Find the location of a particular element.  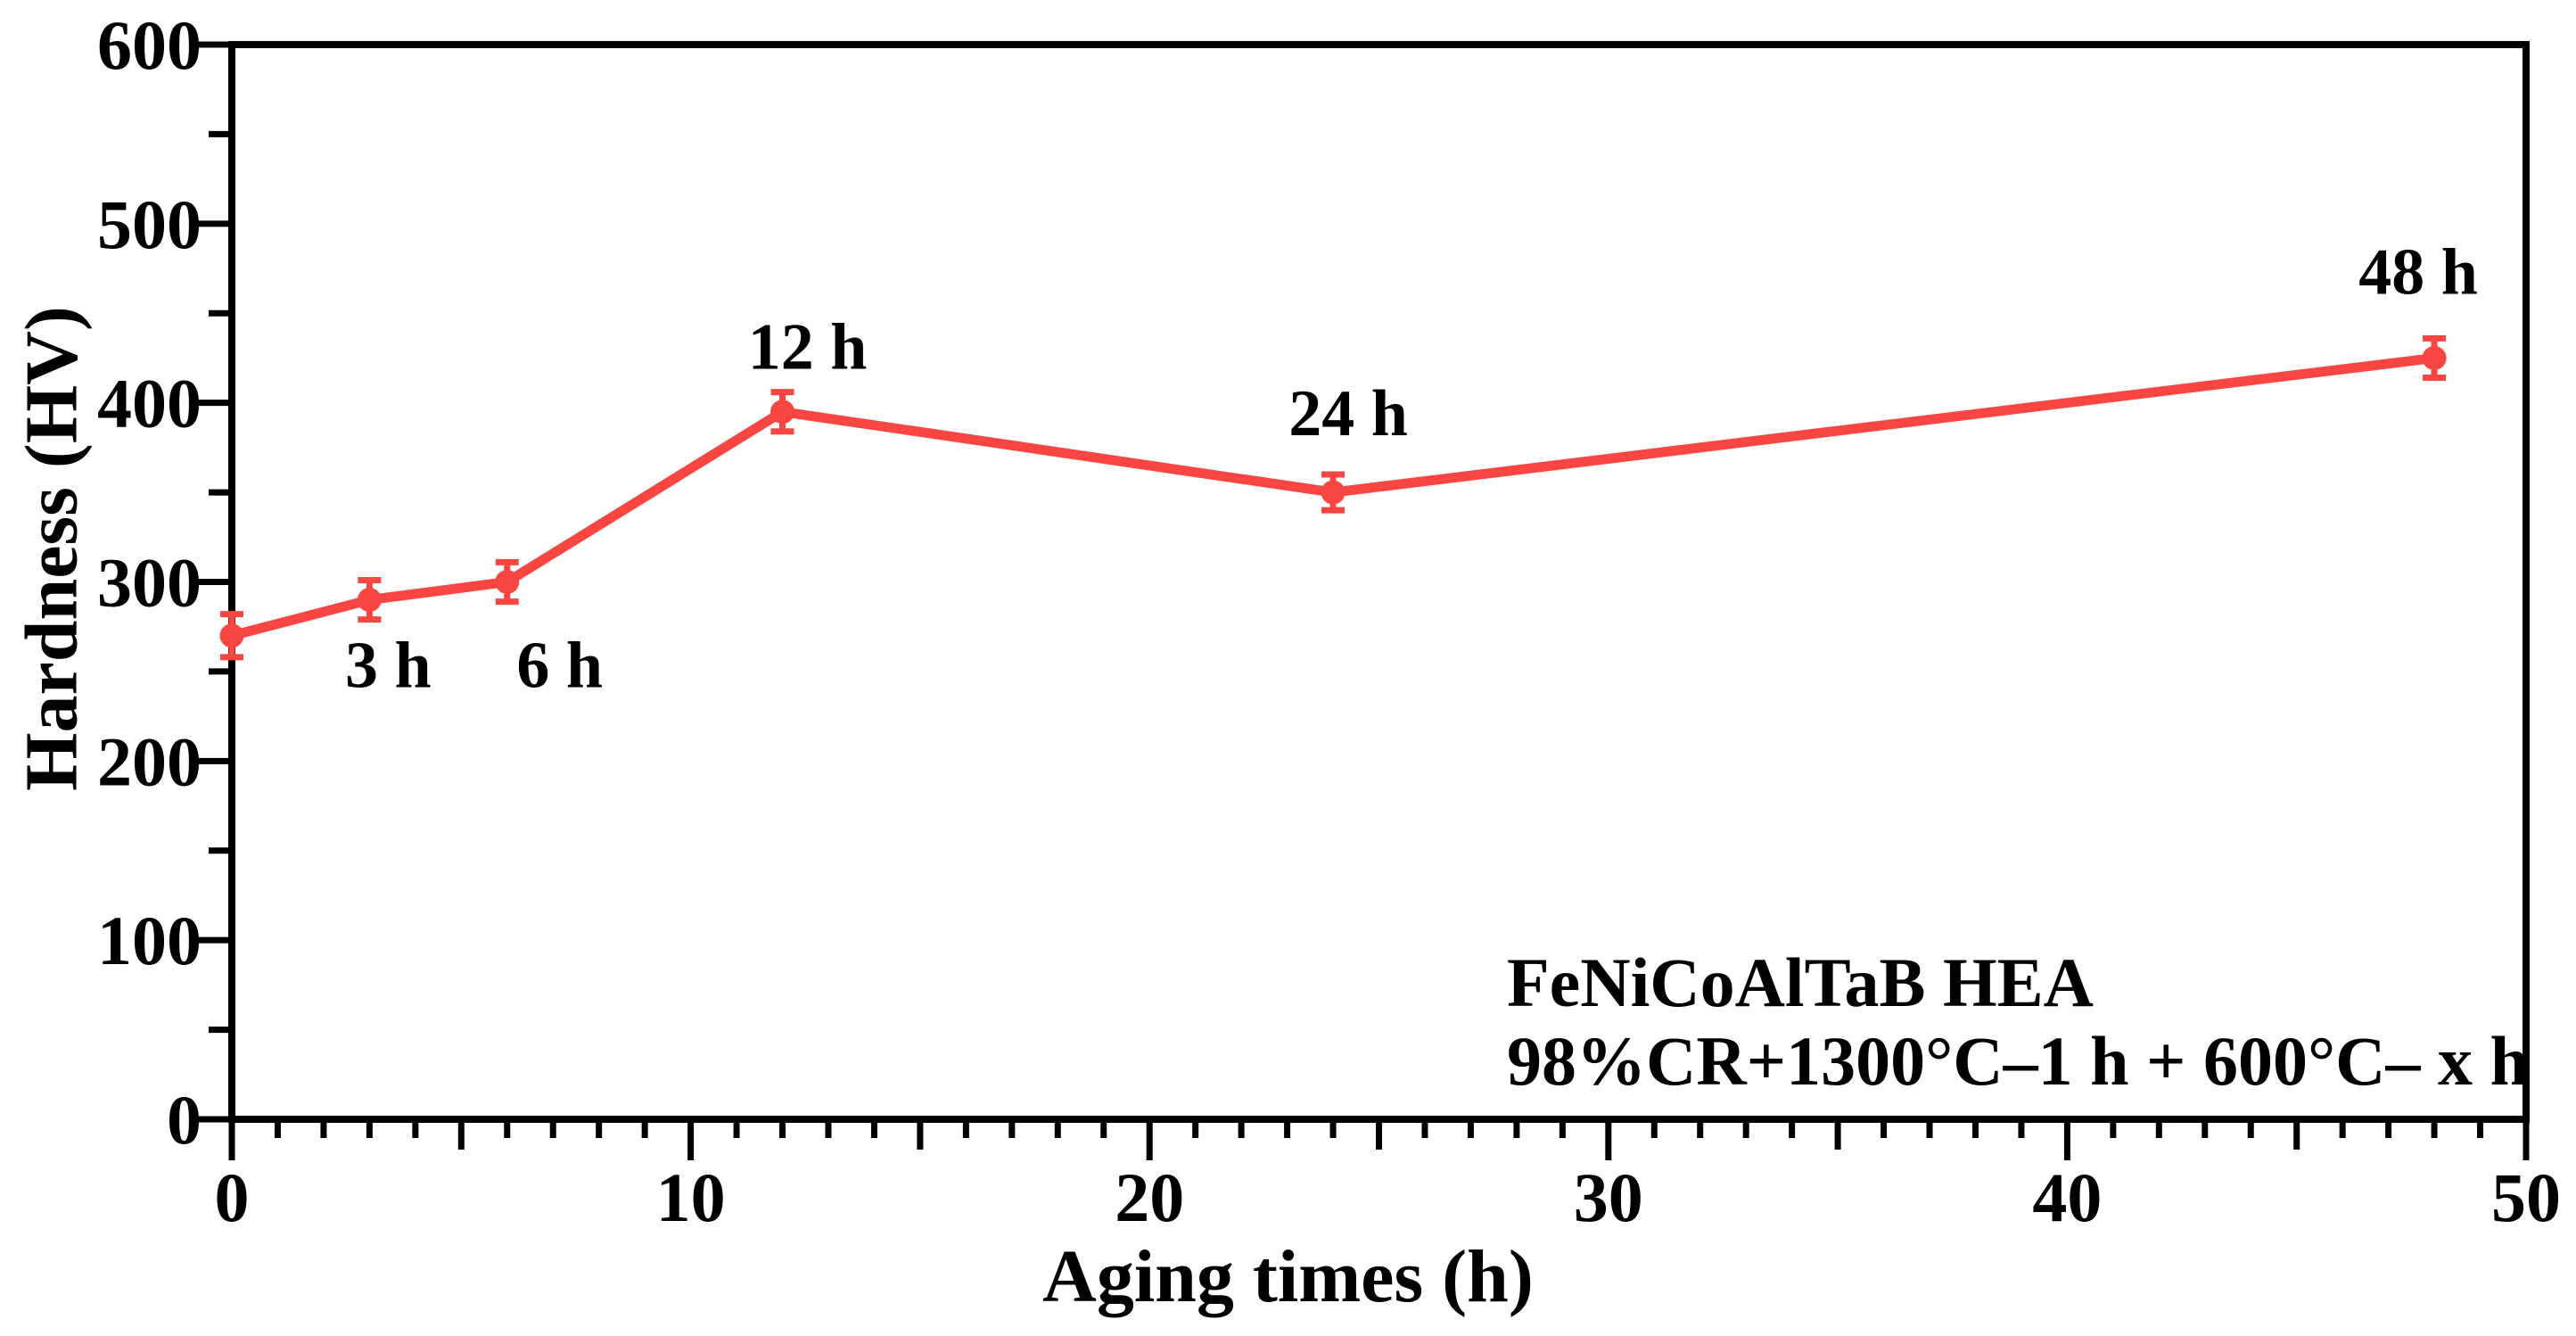

y-tick-label: 500 is located at coordinates (149, 224).